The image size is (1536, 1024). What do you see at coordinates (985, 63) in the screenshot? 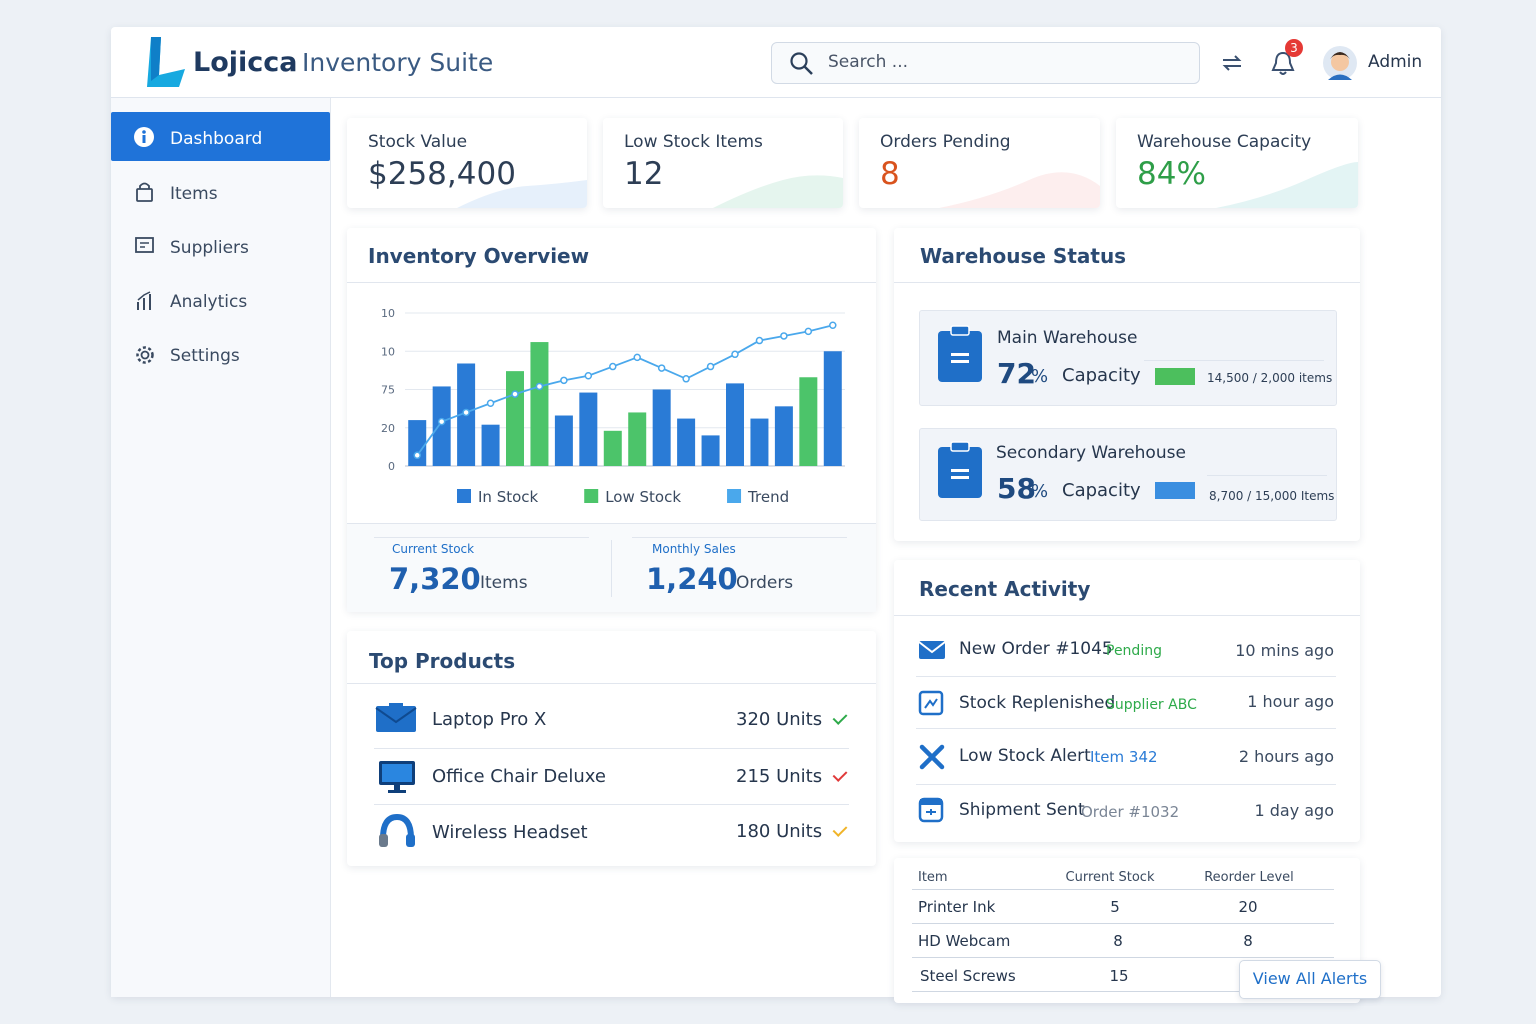
I see `search-box` at bounding box center [985, 63].